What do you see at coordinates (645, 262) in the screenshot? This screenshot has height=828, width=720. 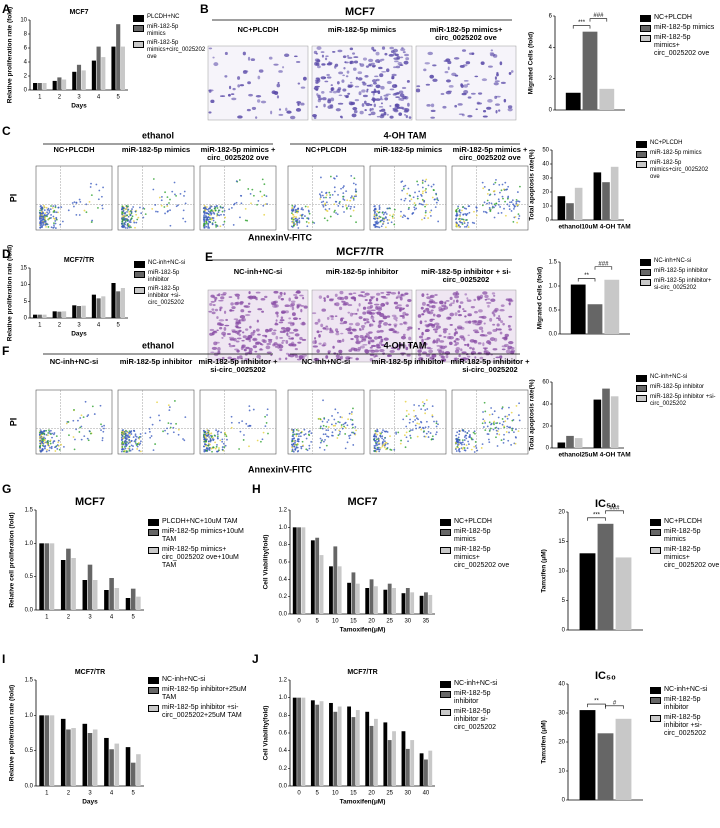 I see `legend-swatch` at bounding box center [645, 262].